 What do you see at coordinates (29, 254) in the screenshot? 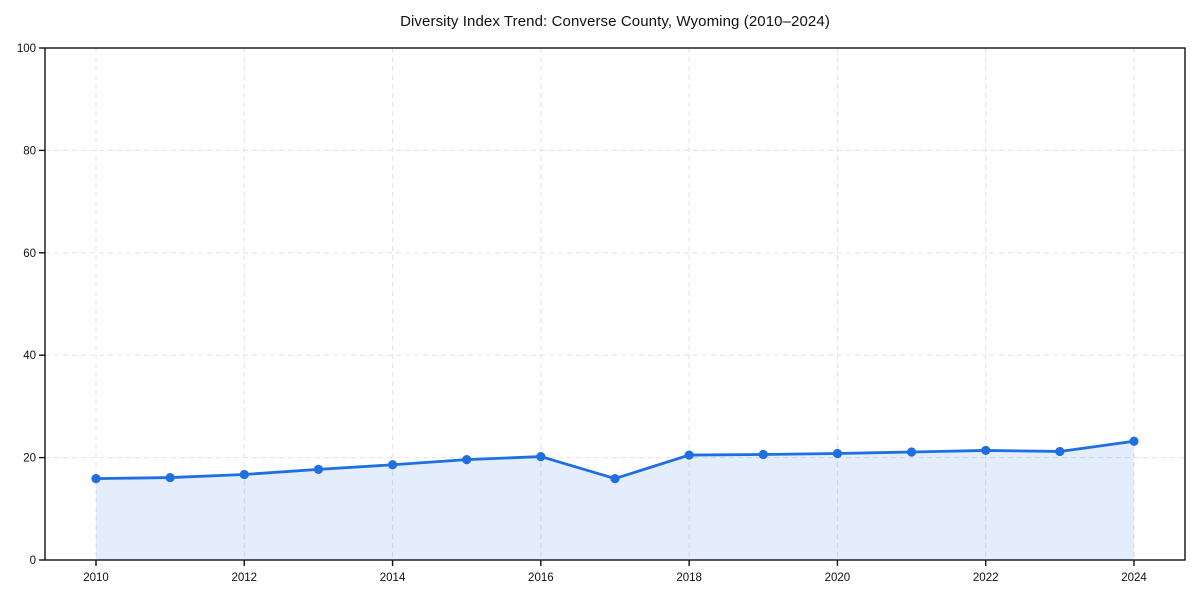
I see `y-tick-label: 60` at bounding box center [29, 254].